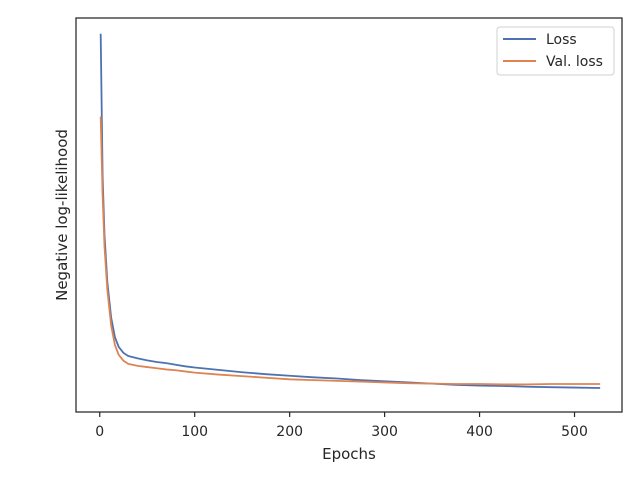  What do you see at coordinates (574, 62) in the screenshot?
I see `legend-label-val-loss: Val. loss` at bounding box center [574, 62].